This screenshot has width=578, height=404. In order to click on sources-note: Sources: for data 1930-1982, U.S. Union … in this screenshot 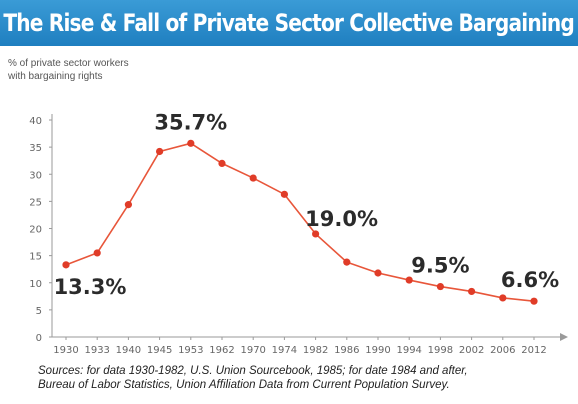, I will do `click(298, 378)`.